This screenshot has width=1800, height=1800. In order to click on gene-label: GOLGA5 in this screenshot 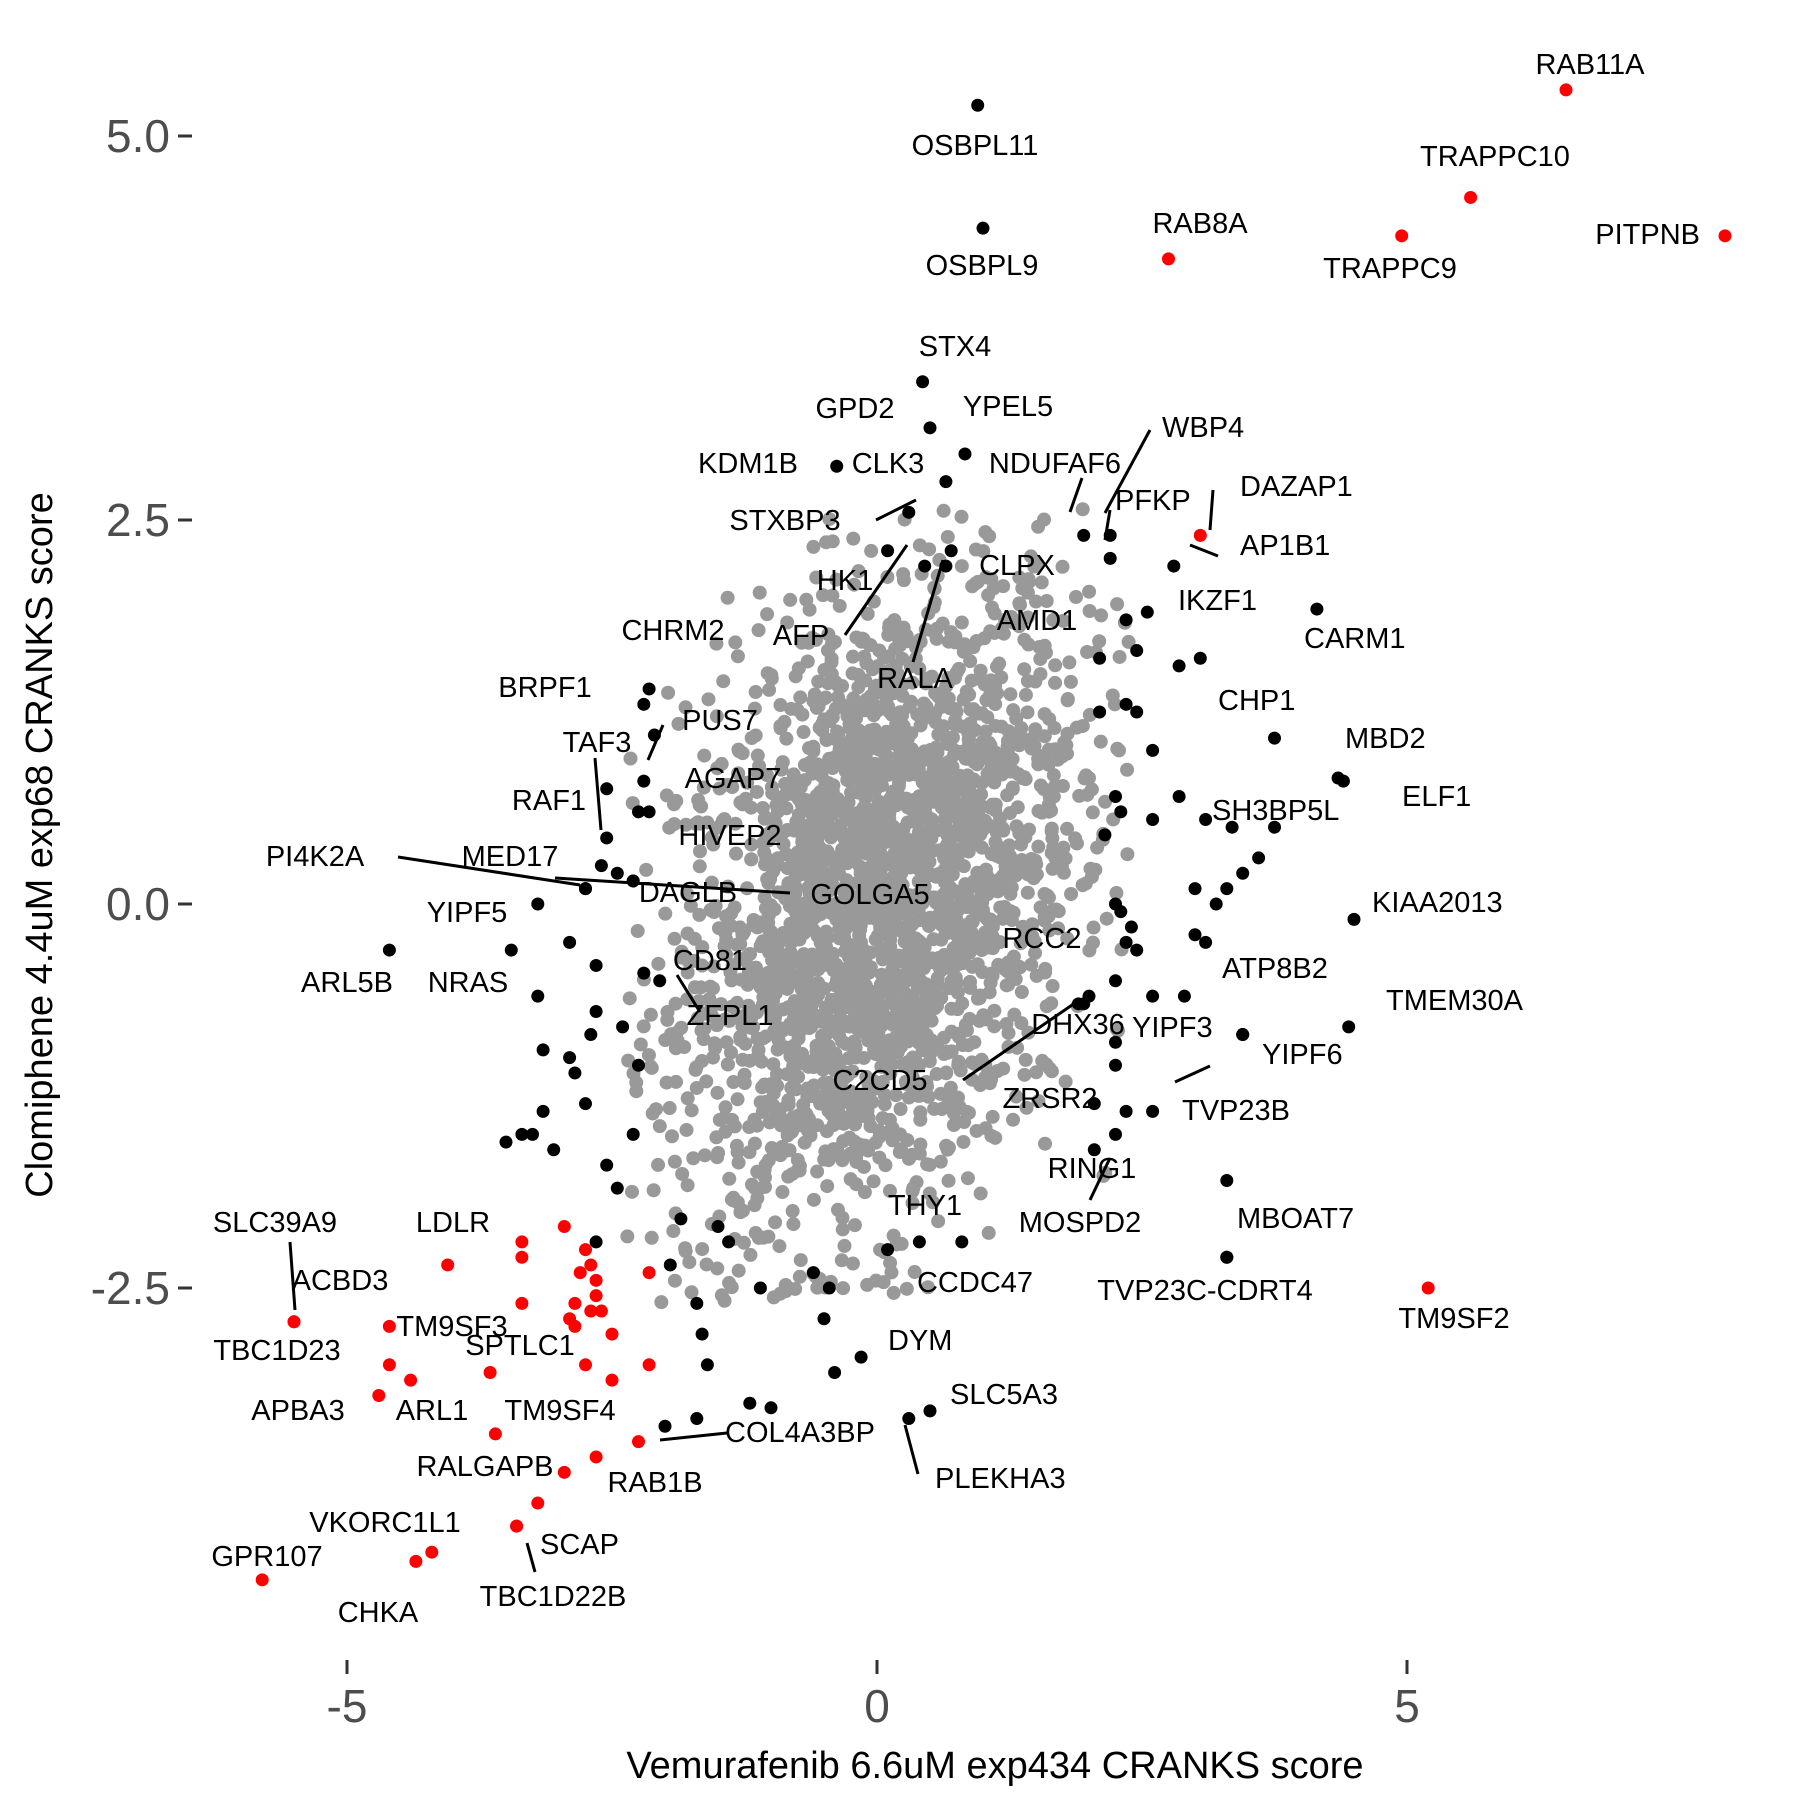, I will do `click(869, 895)`.